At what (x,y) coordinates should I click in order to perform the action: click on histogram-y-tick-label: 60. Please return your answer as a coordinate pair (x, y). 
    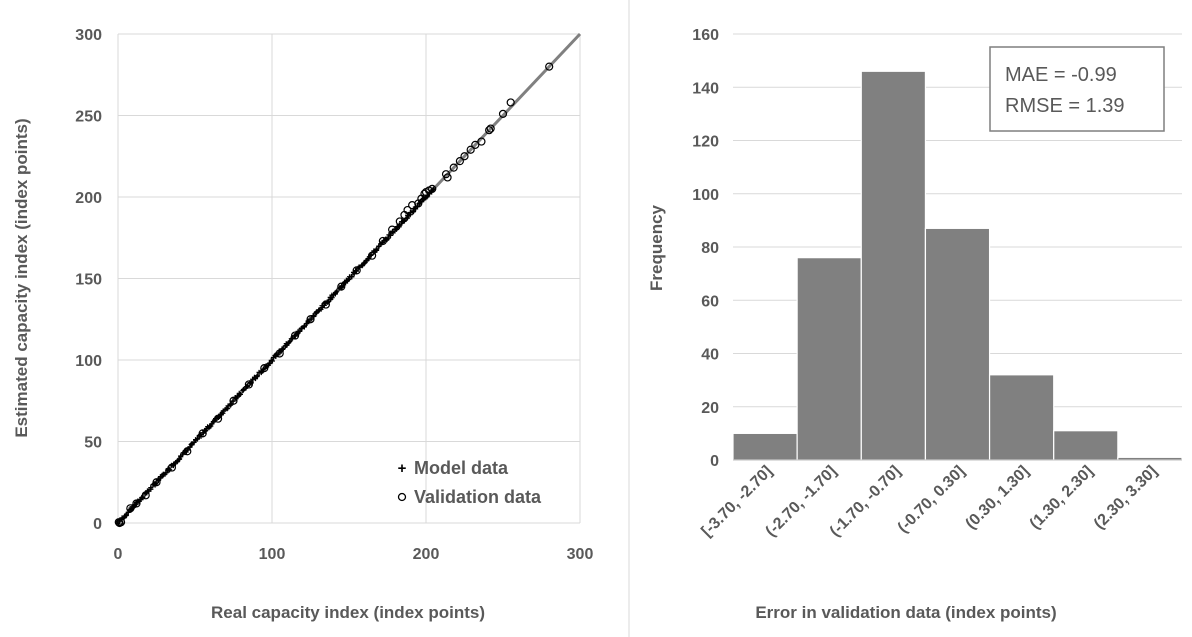
    Looking at the image, I should click on (710, 301).